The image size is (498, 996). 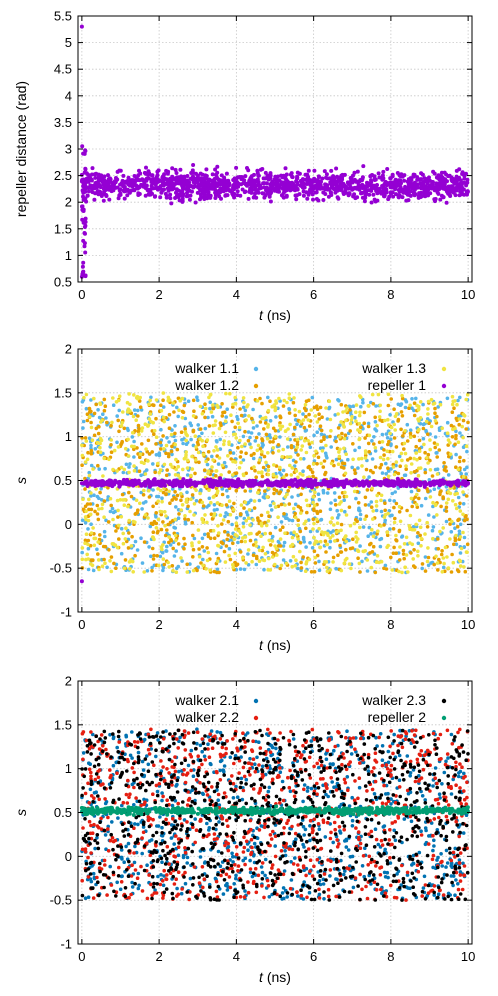 I want to click on legend-marker, so click(x=256, y=369).